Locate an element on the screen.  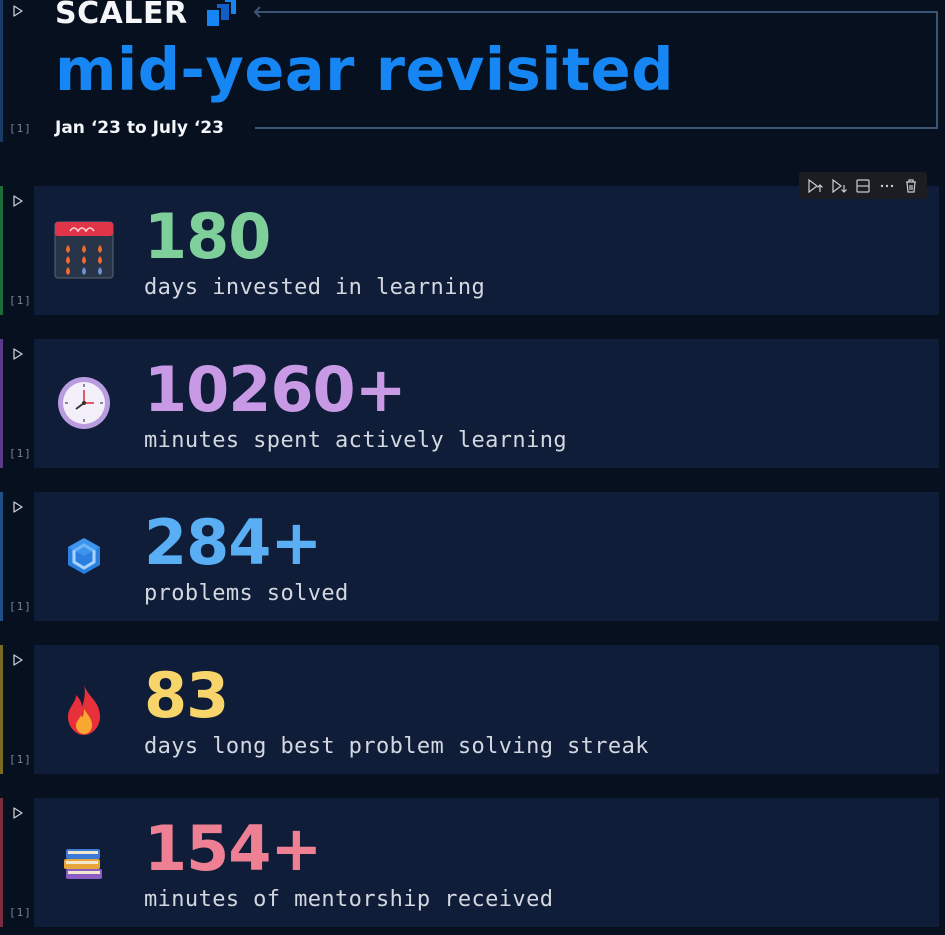
stat-card: 180 days invested in learning is located at coordinates (486, 250).